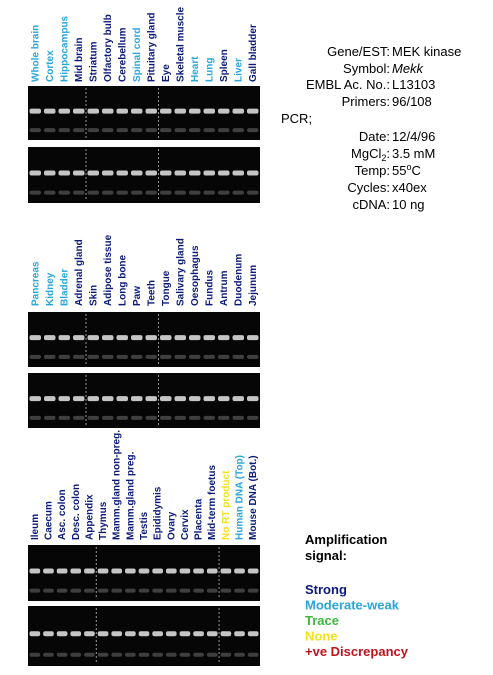 The height and width of the screenshot is (675, 493). Describe the element at coordinates (368, 187) in the screenshot. I see `info-label: Cycles:` at that location.